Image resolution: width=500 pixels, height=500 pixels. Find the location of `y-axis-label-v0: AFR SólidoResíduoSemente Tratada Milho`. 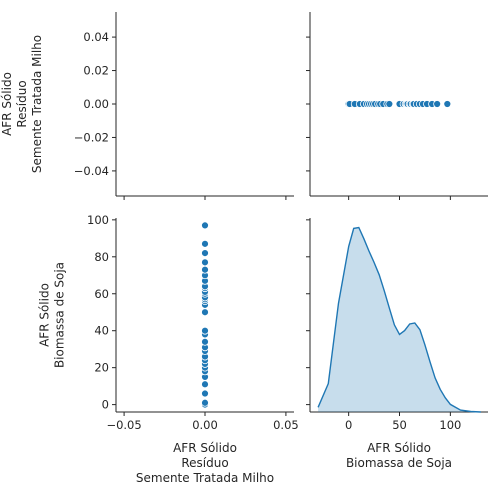

y-axis-label-v0: AFR SólidoResíduoSemente Tratada Milho is located at coordinates (22, 104).